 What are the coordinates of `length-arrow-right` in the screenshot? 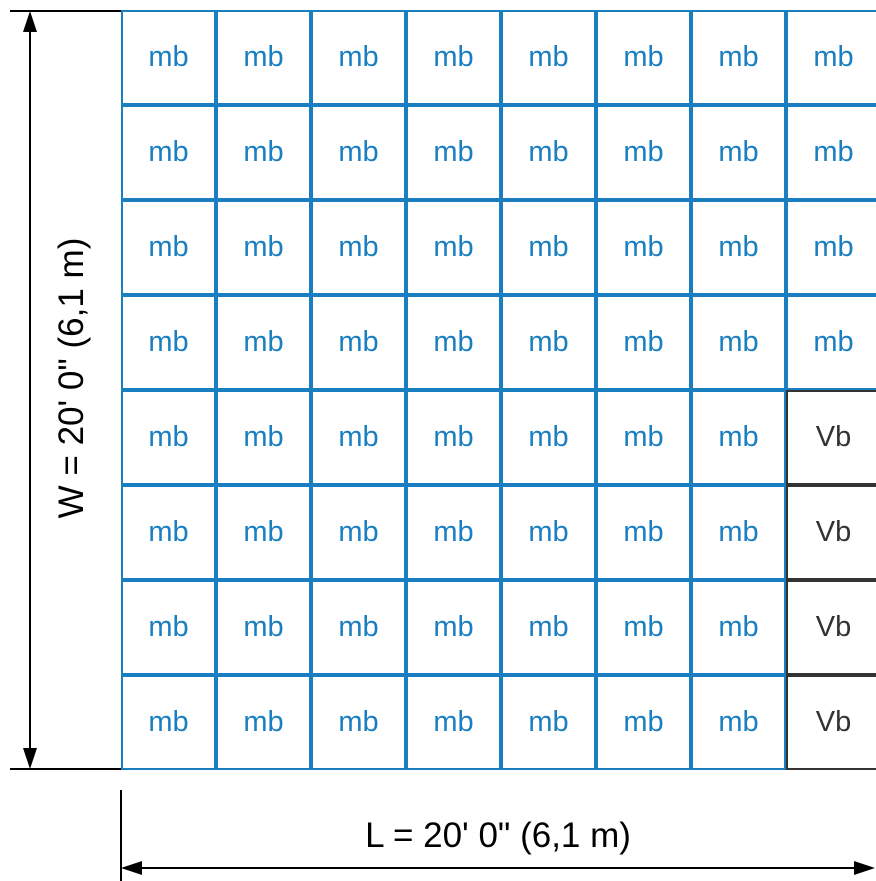 It's located at (864, 868).